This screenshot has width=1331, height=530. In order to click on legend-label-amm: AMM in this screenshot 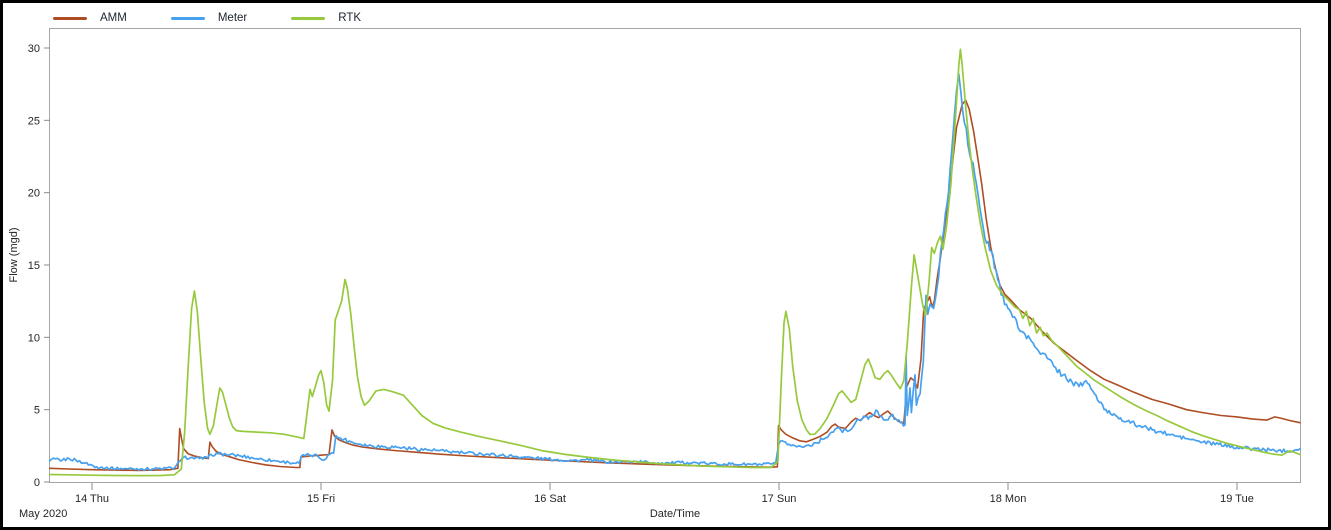, I will do `click(113, 18)`.